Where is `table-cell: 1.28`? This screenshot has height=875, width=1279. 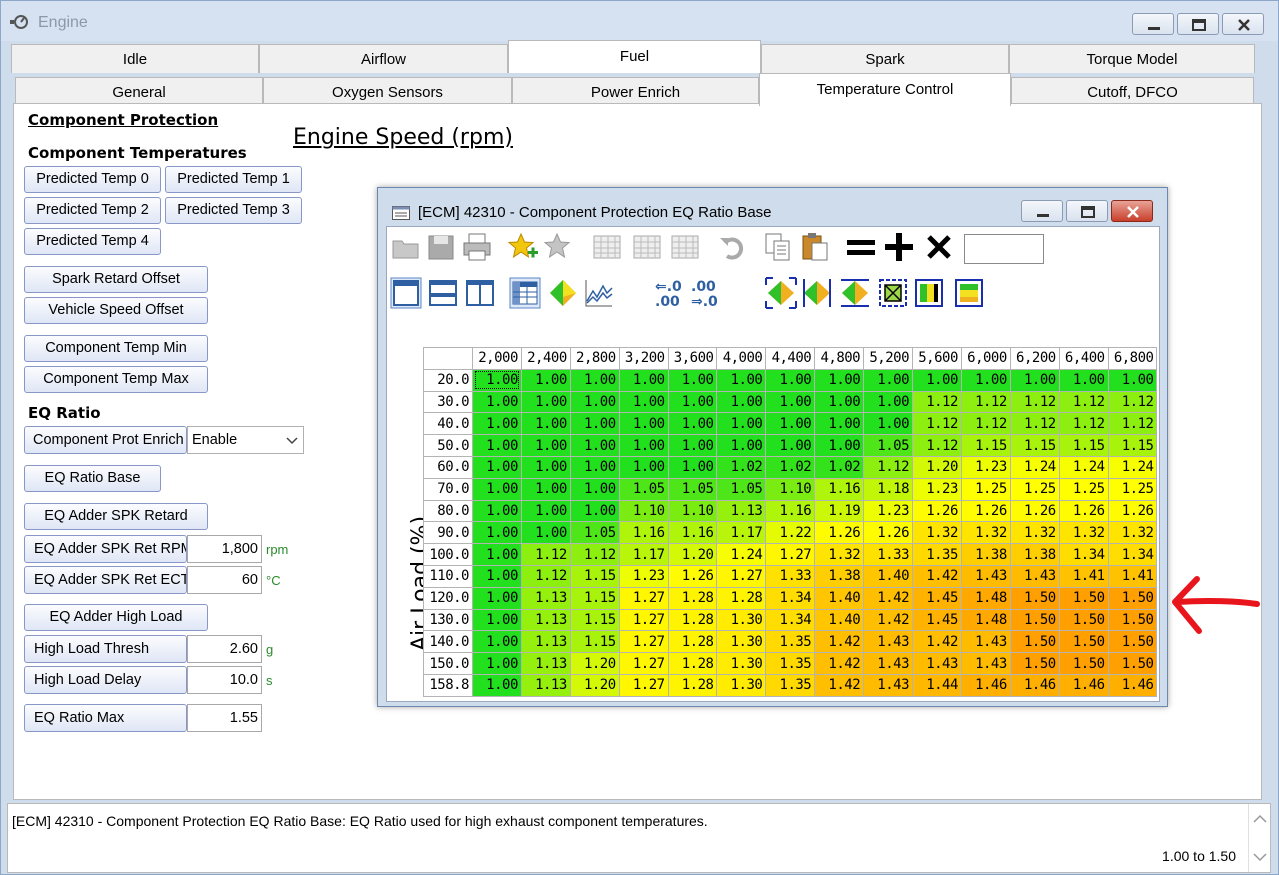
table-cell: 1.28 is located at coordinates (741, 598).